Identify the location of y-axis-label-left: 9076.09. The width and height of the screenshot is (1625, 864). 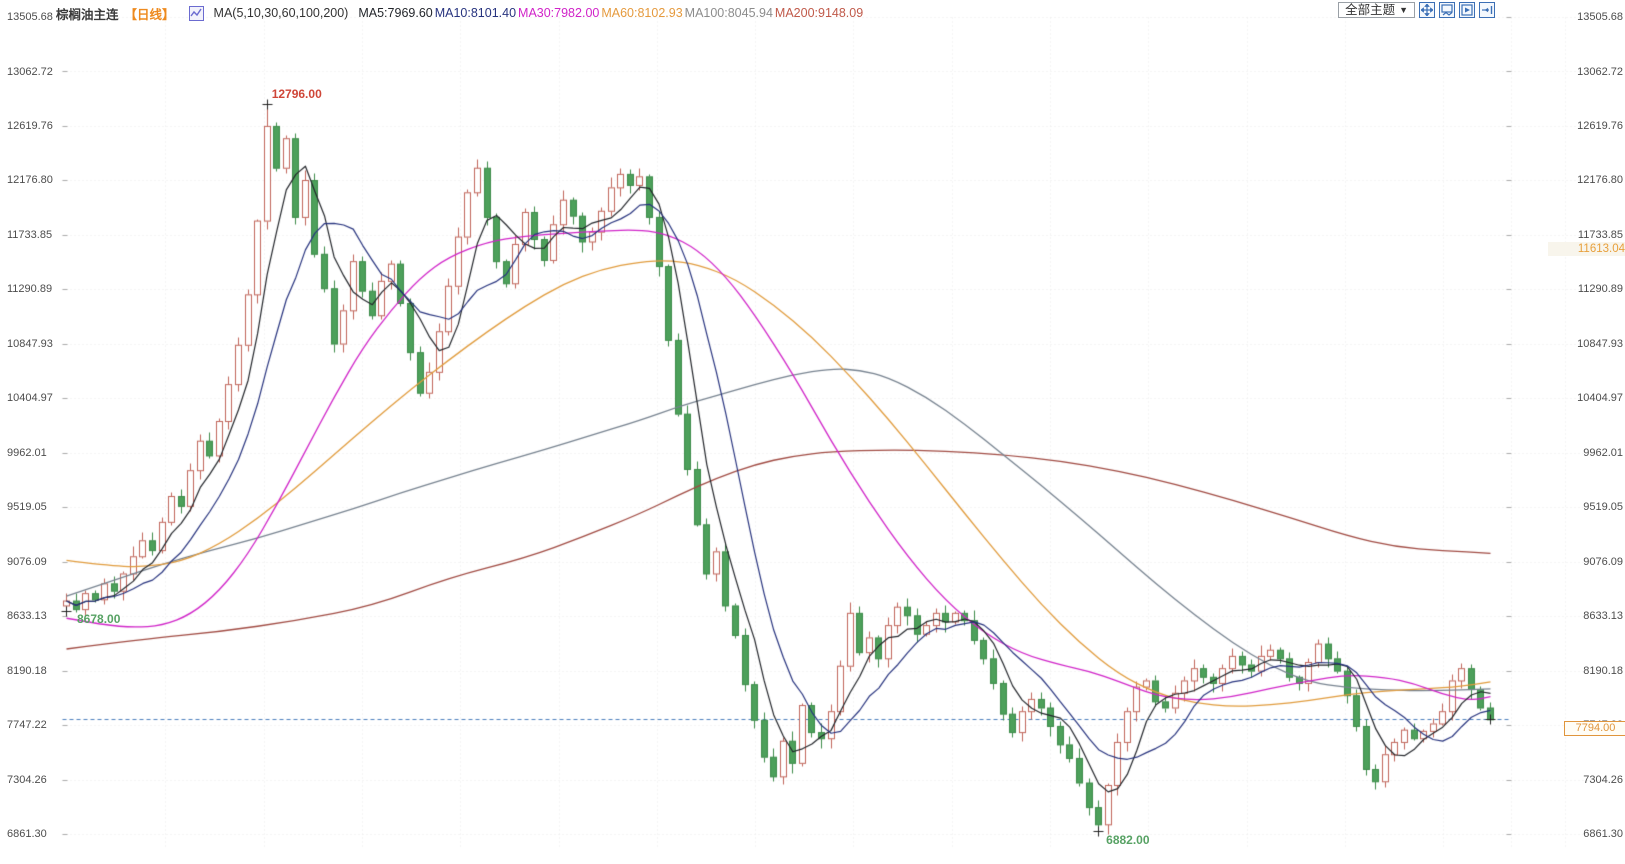
(27, 561).